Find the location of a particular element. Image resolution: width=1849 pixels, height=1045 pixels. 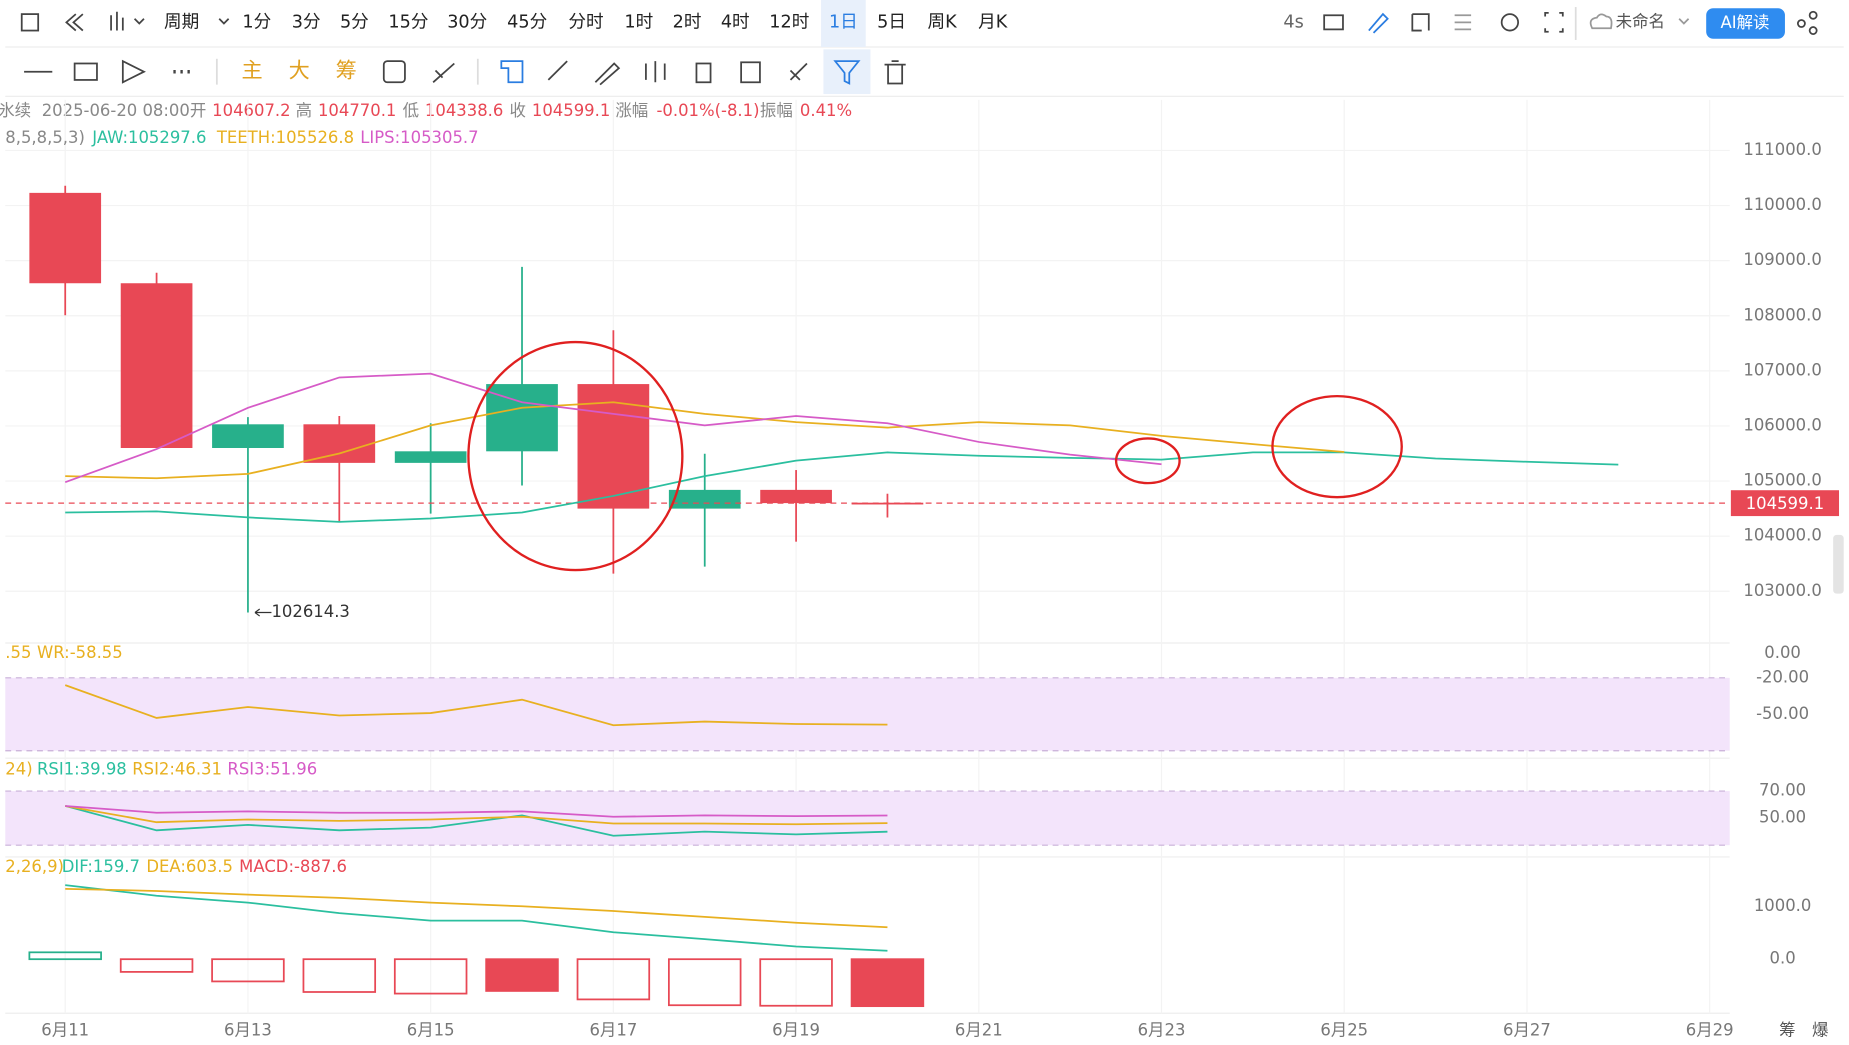

y-tick-label: -50.00 is located at coordinates (1782, 713).